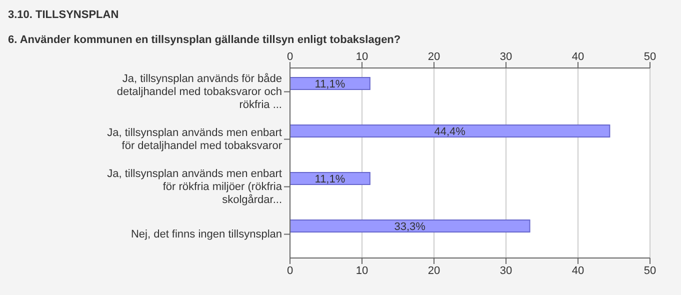  Describe the element at coordinates (362, 270) in the screenshot. I see `x2-tick-label: 10` at that location.